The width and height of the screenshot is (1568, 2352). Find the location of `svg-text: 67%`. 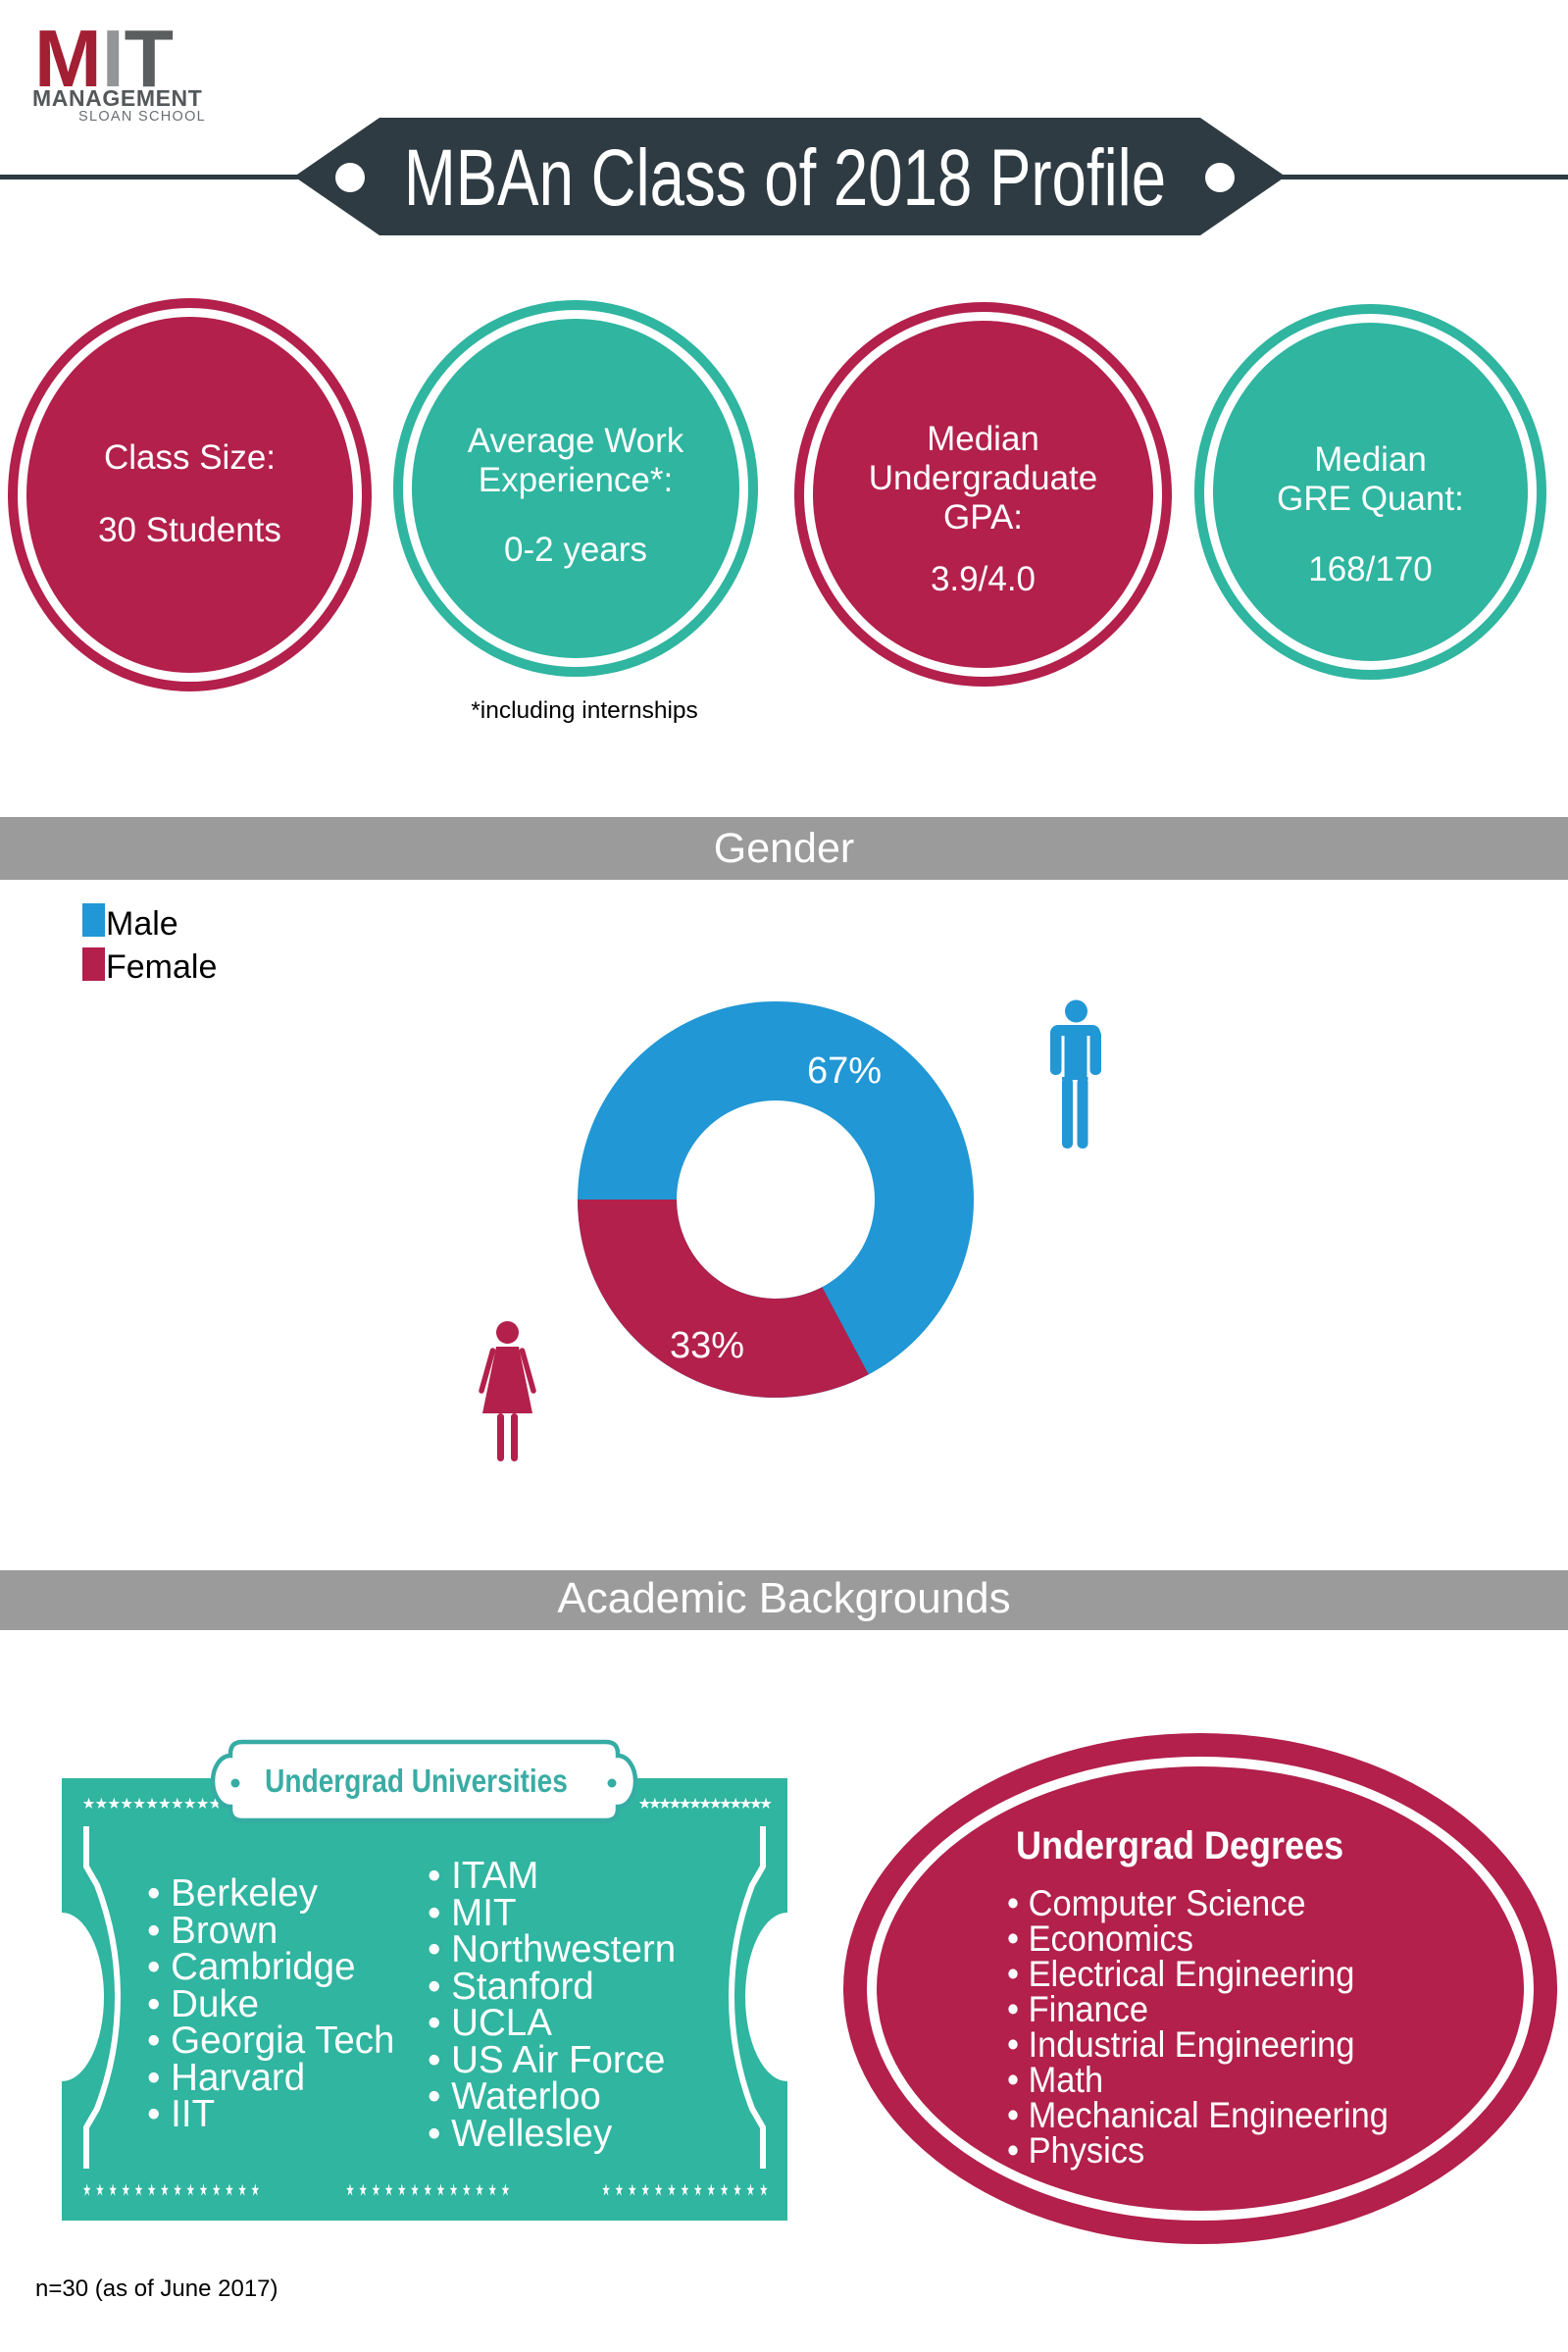

svg-text: 67% is located at coordinates (844, 1071).